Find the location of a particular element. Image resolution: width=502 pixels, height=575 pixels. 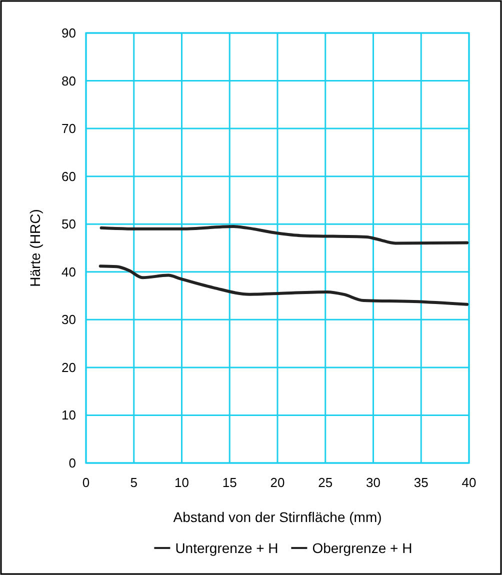

legend-label: Untergrenze + H is located at coordinates (226, 548).